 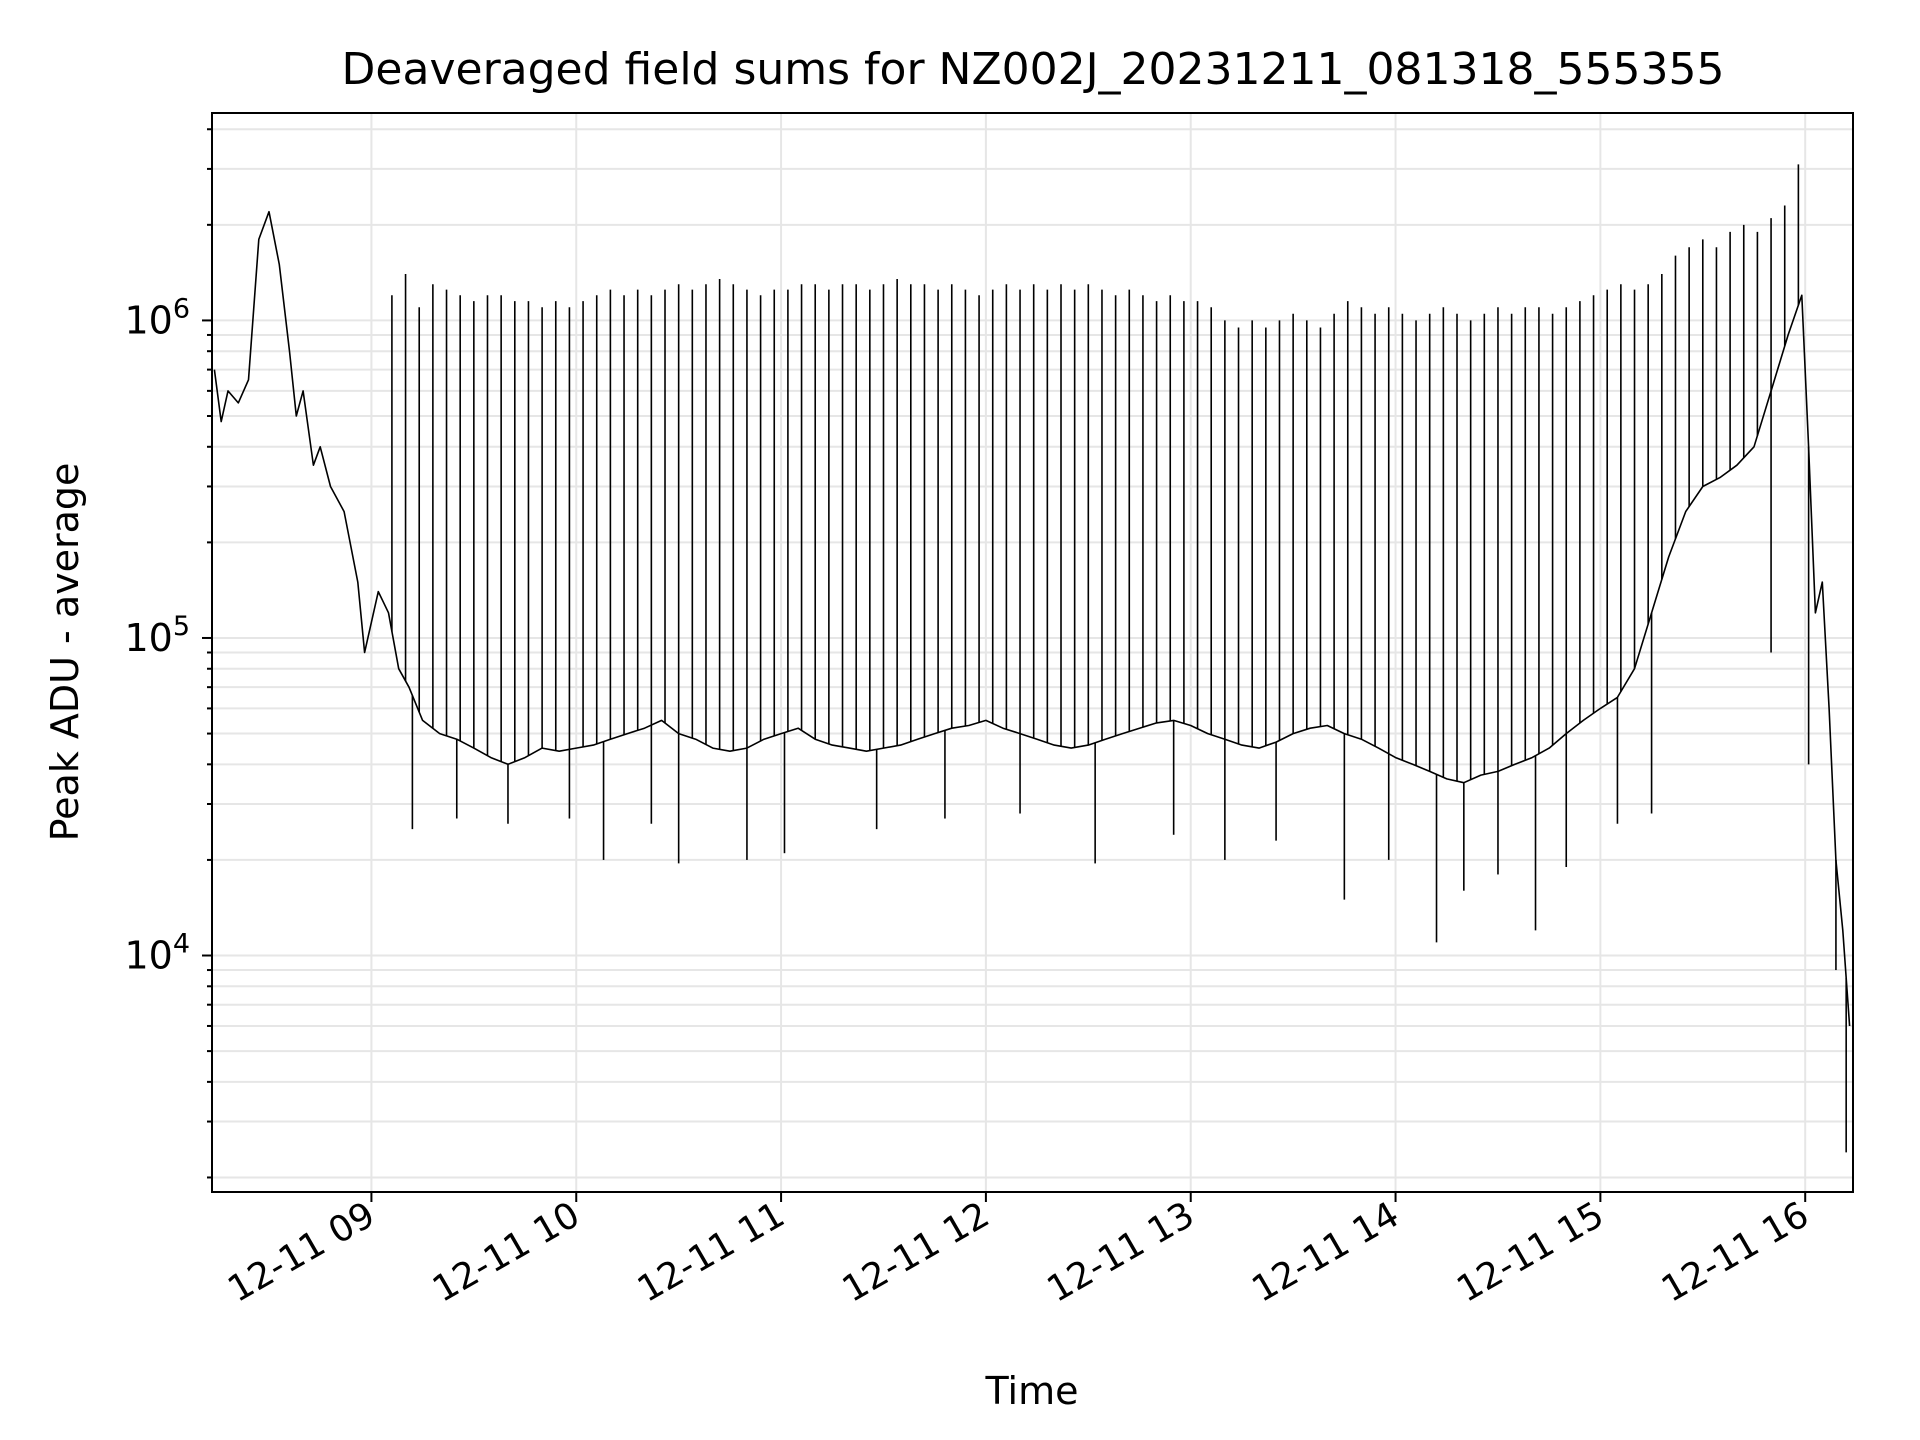 I want to click on y-tick-exponent: 5, so click(x=181, y=626).